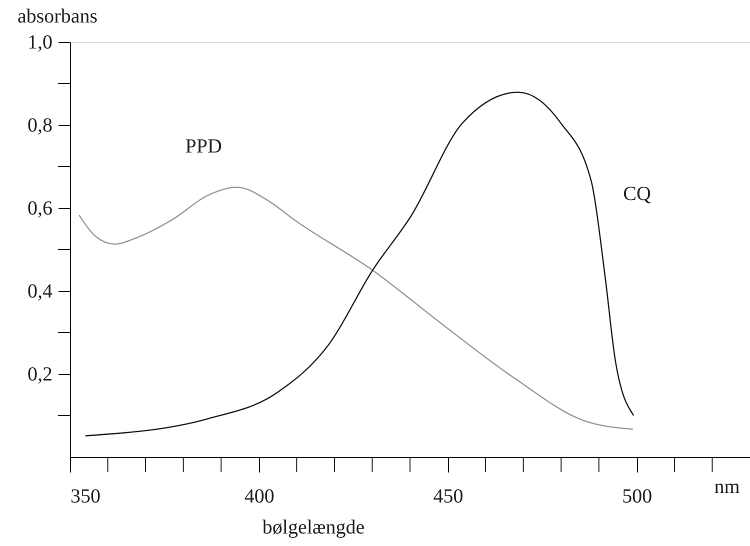 This screenshot has height=546, width=750. I want to click on x-axis-title: bølgelængde, so click(313, 527).